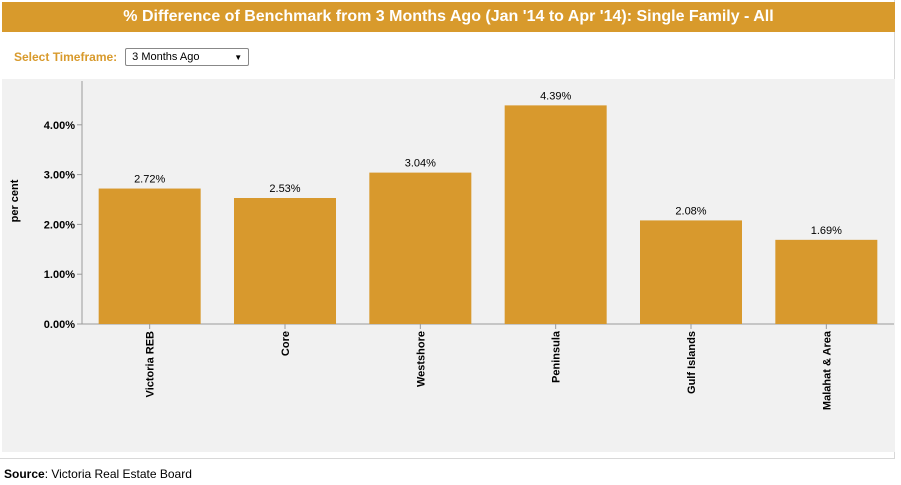 Image resolution: width=901 pixels, height=485 pixels. What do you see at coordinates (59, 126) in the screenshot?
I see `y-tick-label: 4.00%` at bounding box center [59, 126].